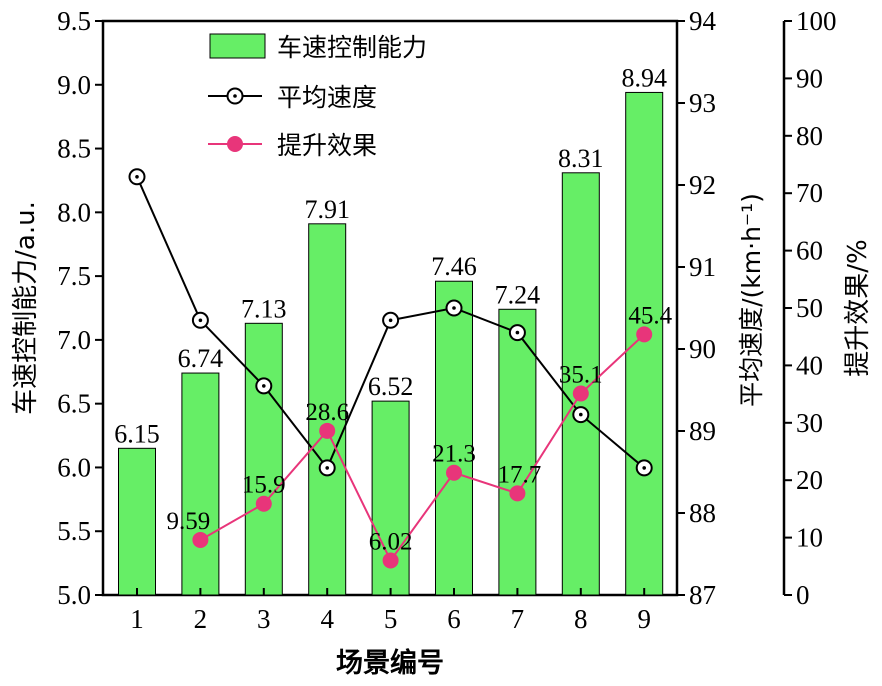  What do you see at coordinates (74, 212) in the screenshot?
I see `y-left-tick-label: 8.0` at bounding box center [74, 212].